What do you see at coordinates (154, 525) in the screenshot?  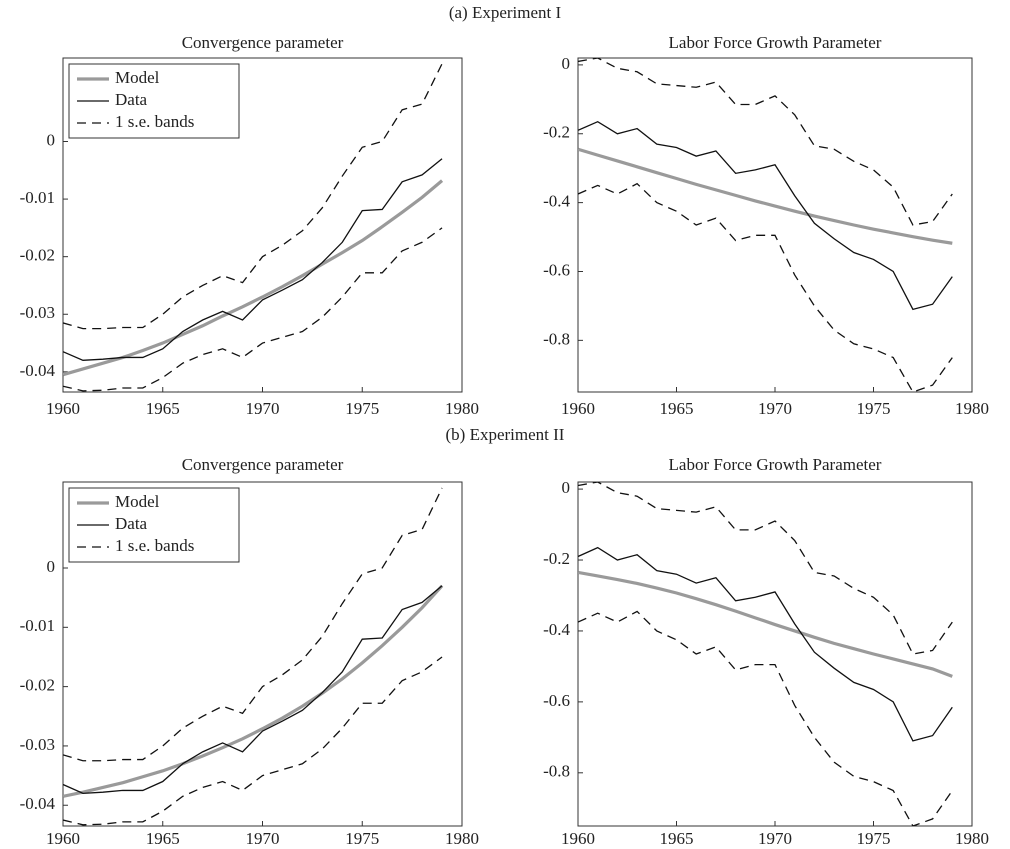 I see `legend-box` at bounding box center [154, 525].